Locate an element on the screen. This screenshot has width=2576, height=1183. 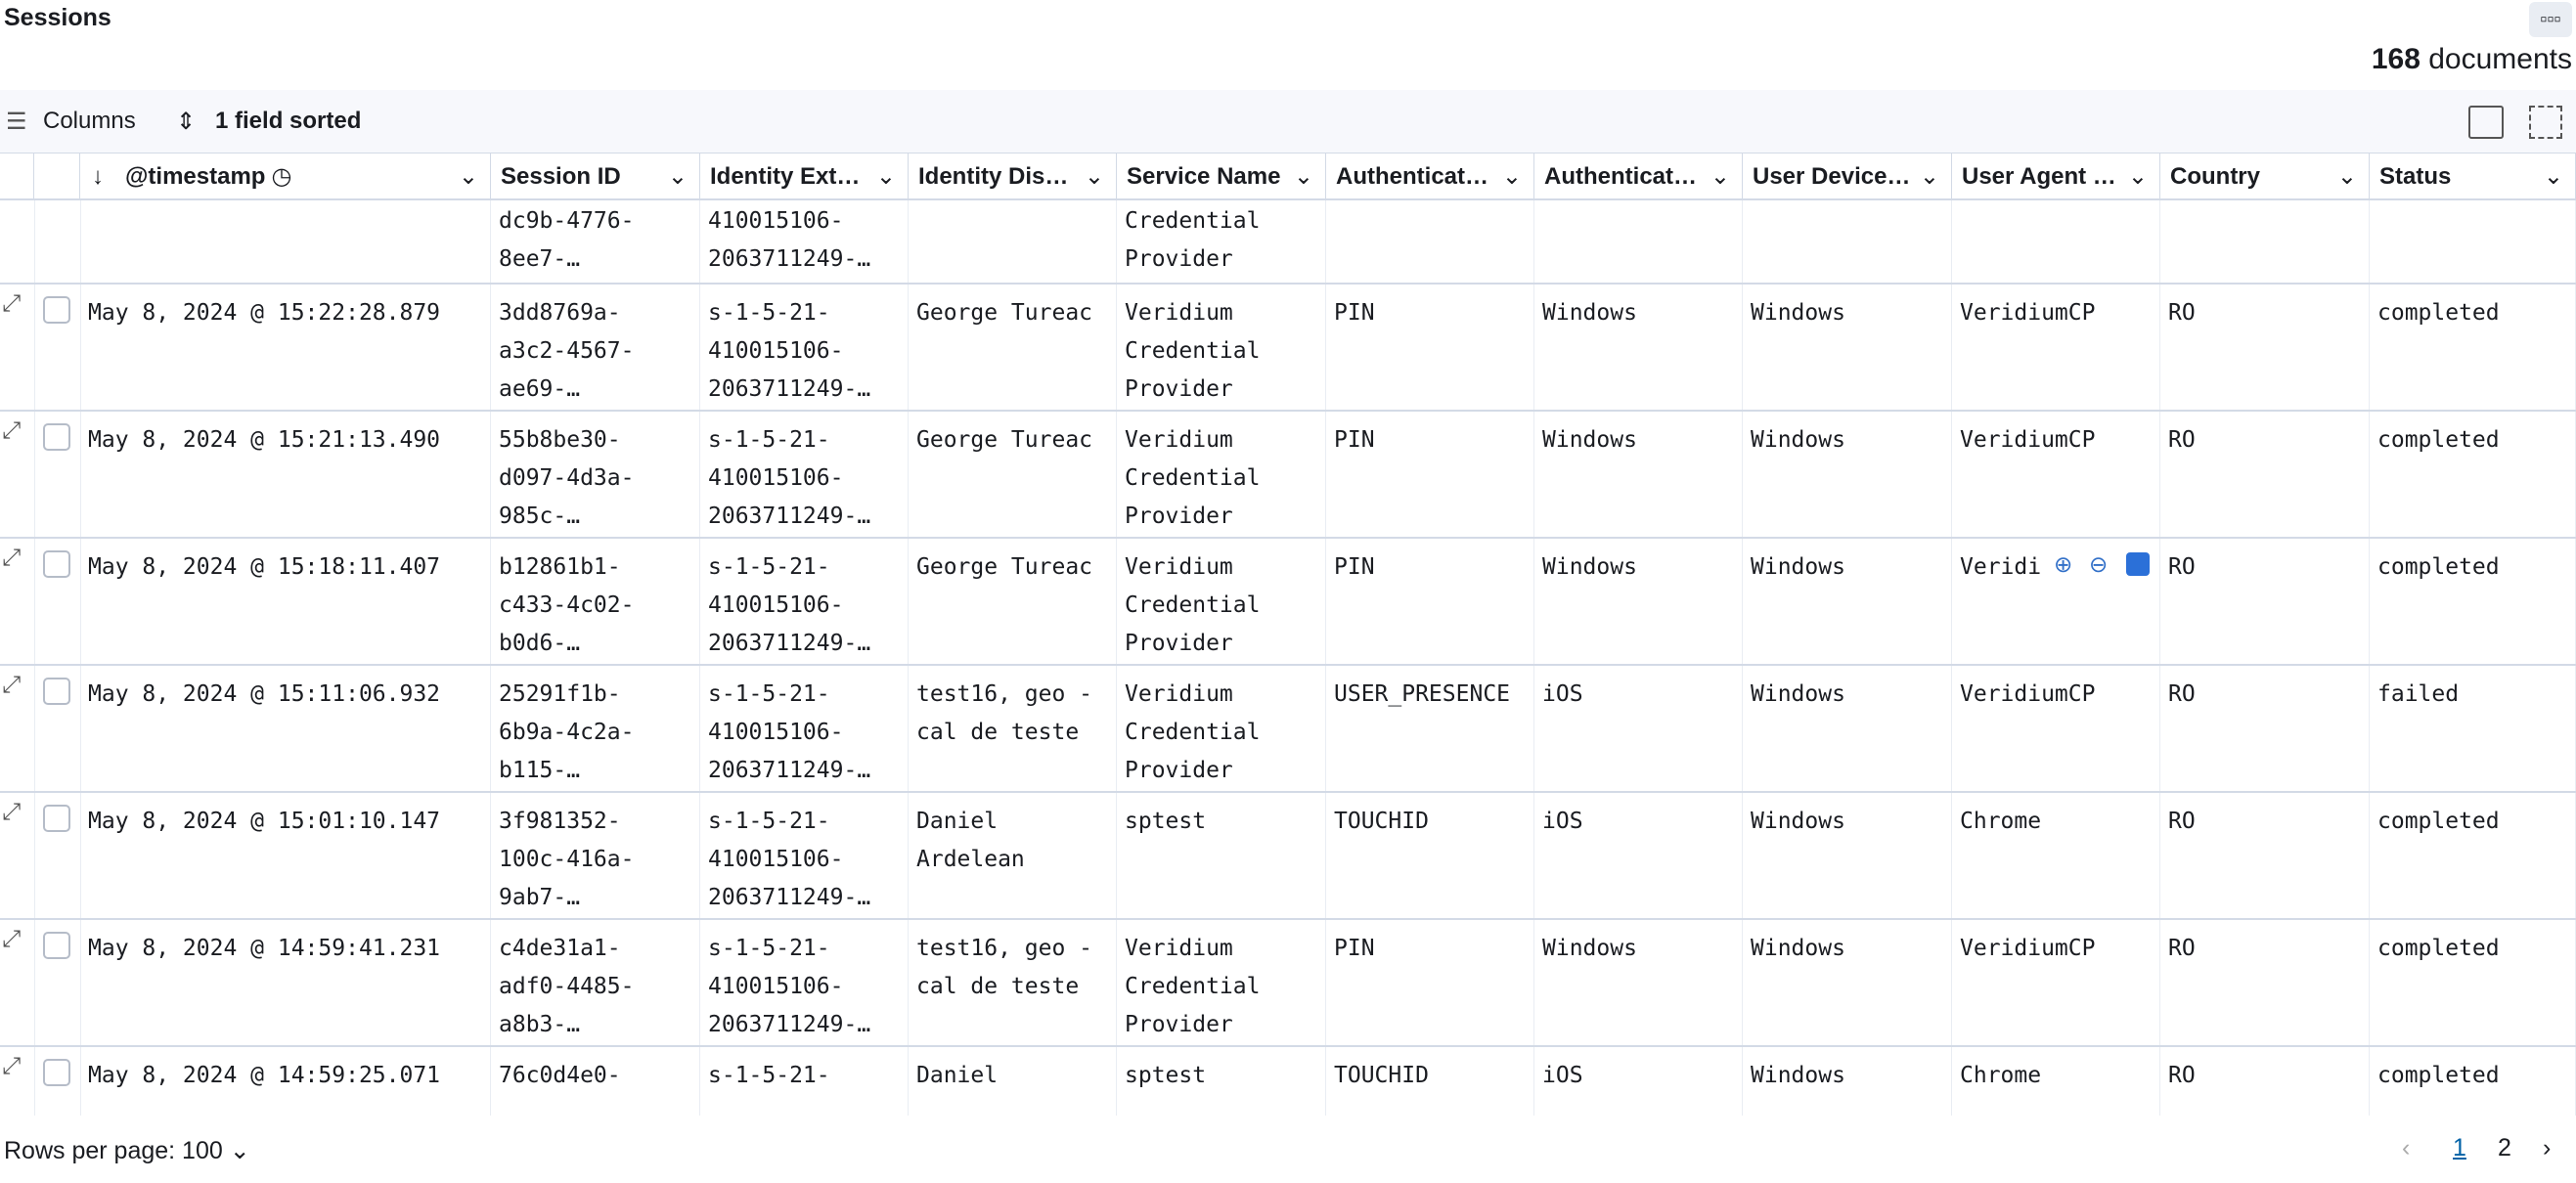
cell-action: ⊖ is located at coordinates (2099, 565).